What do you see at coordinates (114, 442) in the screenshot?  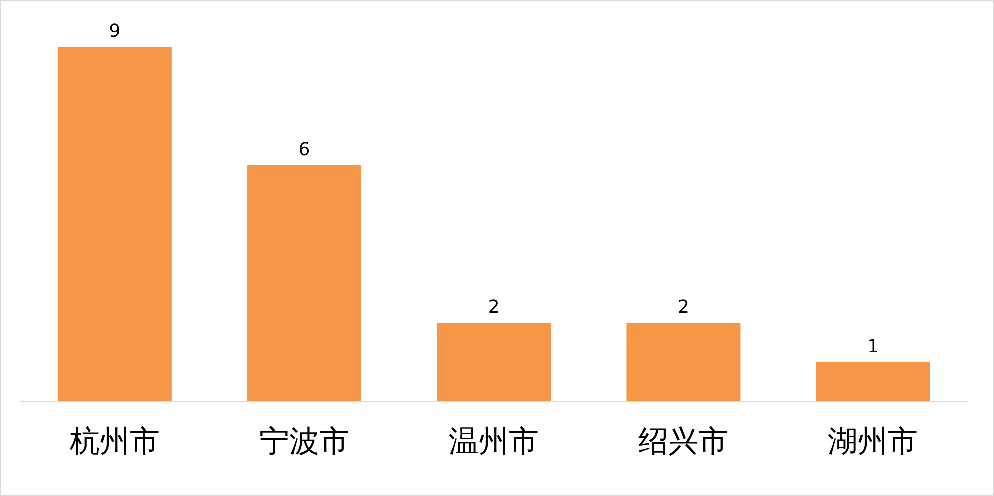 I see `x-tick-label: 杭州市` at bounding box center [114, 442].